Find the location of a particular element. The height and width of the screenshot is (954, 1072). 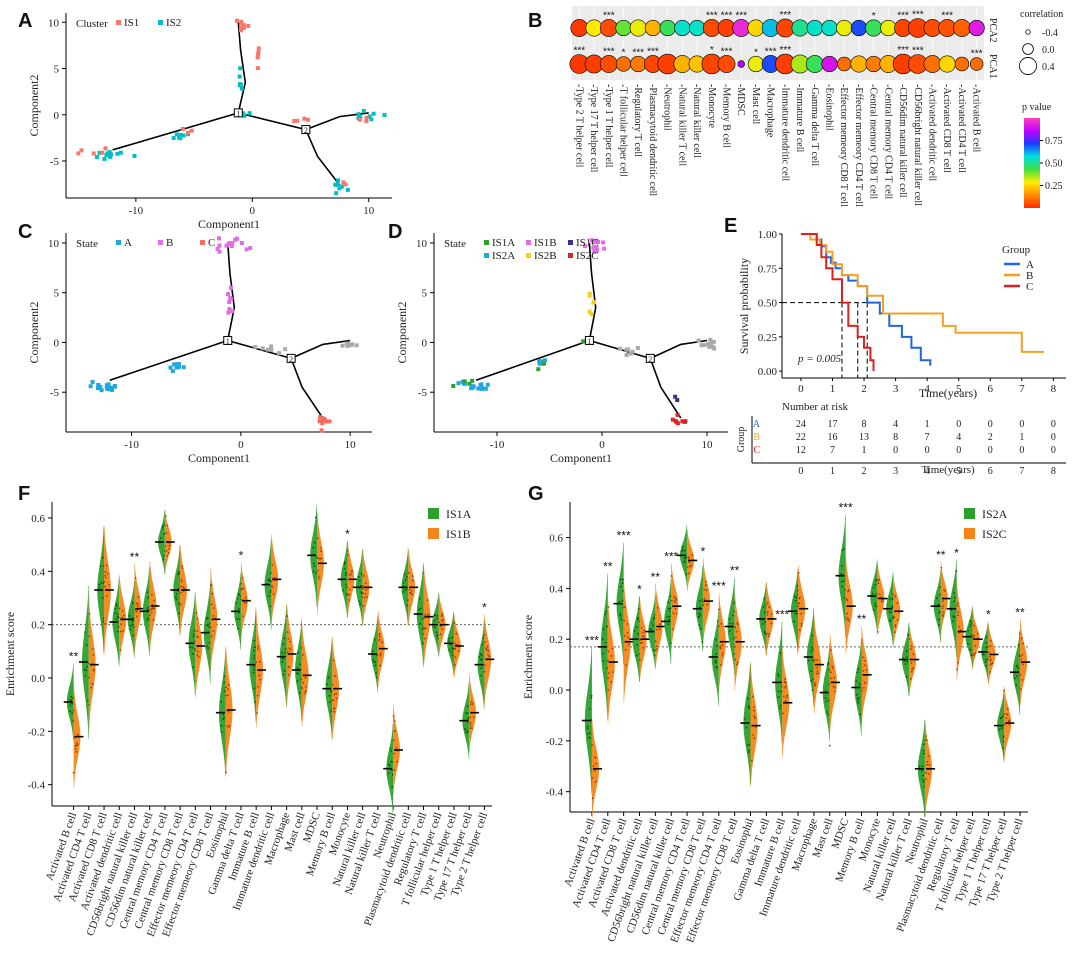

bubble-category-label: -Type 1 T helper cell is located at coordinates (608, 126).